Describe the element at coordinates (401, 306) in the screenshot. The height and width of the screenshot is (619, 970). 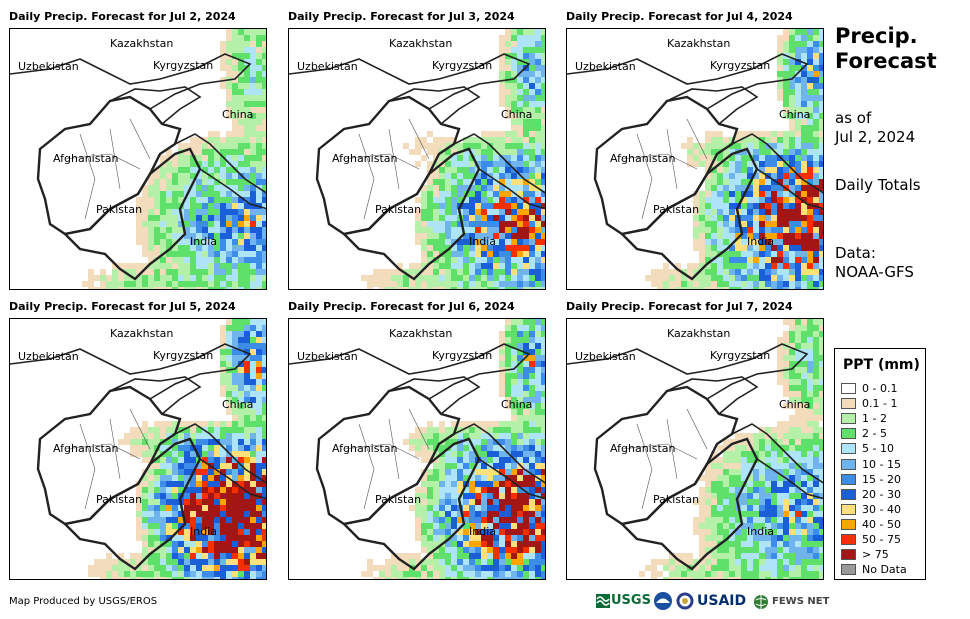
I see `panel-title-5: Daily Precip. Forecast for Jul 6, 2024` at that location.